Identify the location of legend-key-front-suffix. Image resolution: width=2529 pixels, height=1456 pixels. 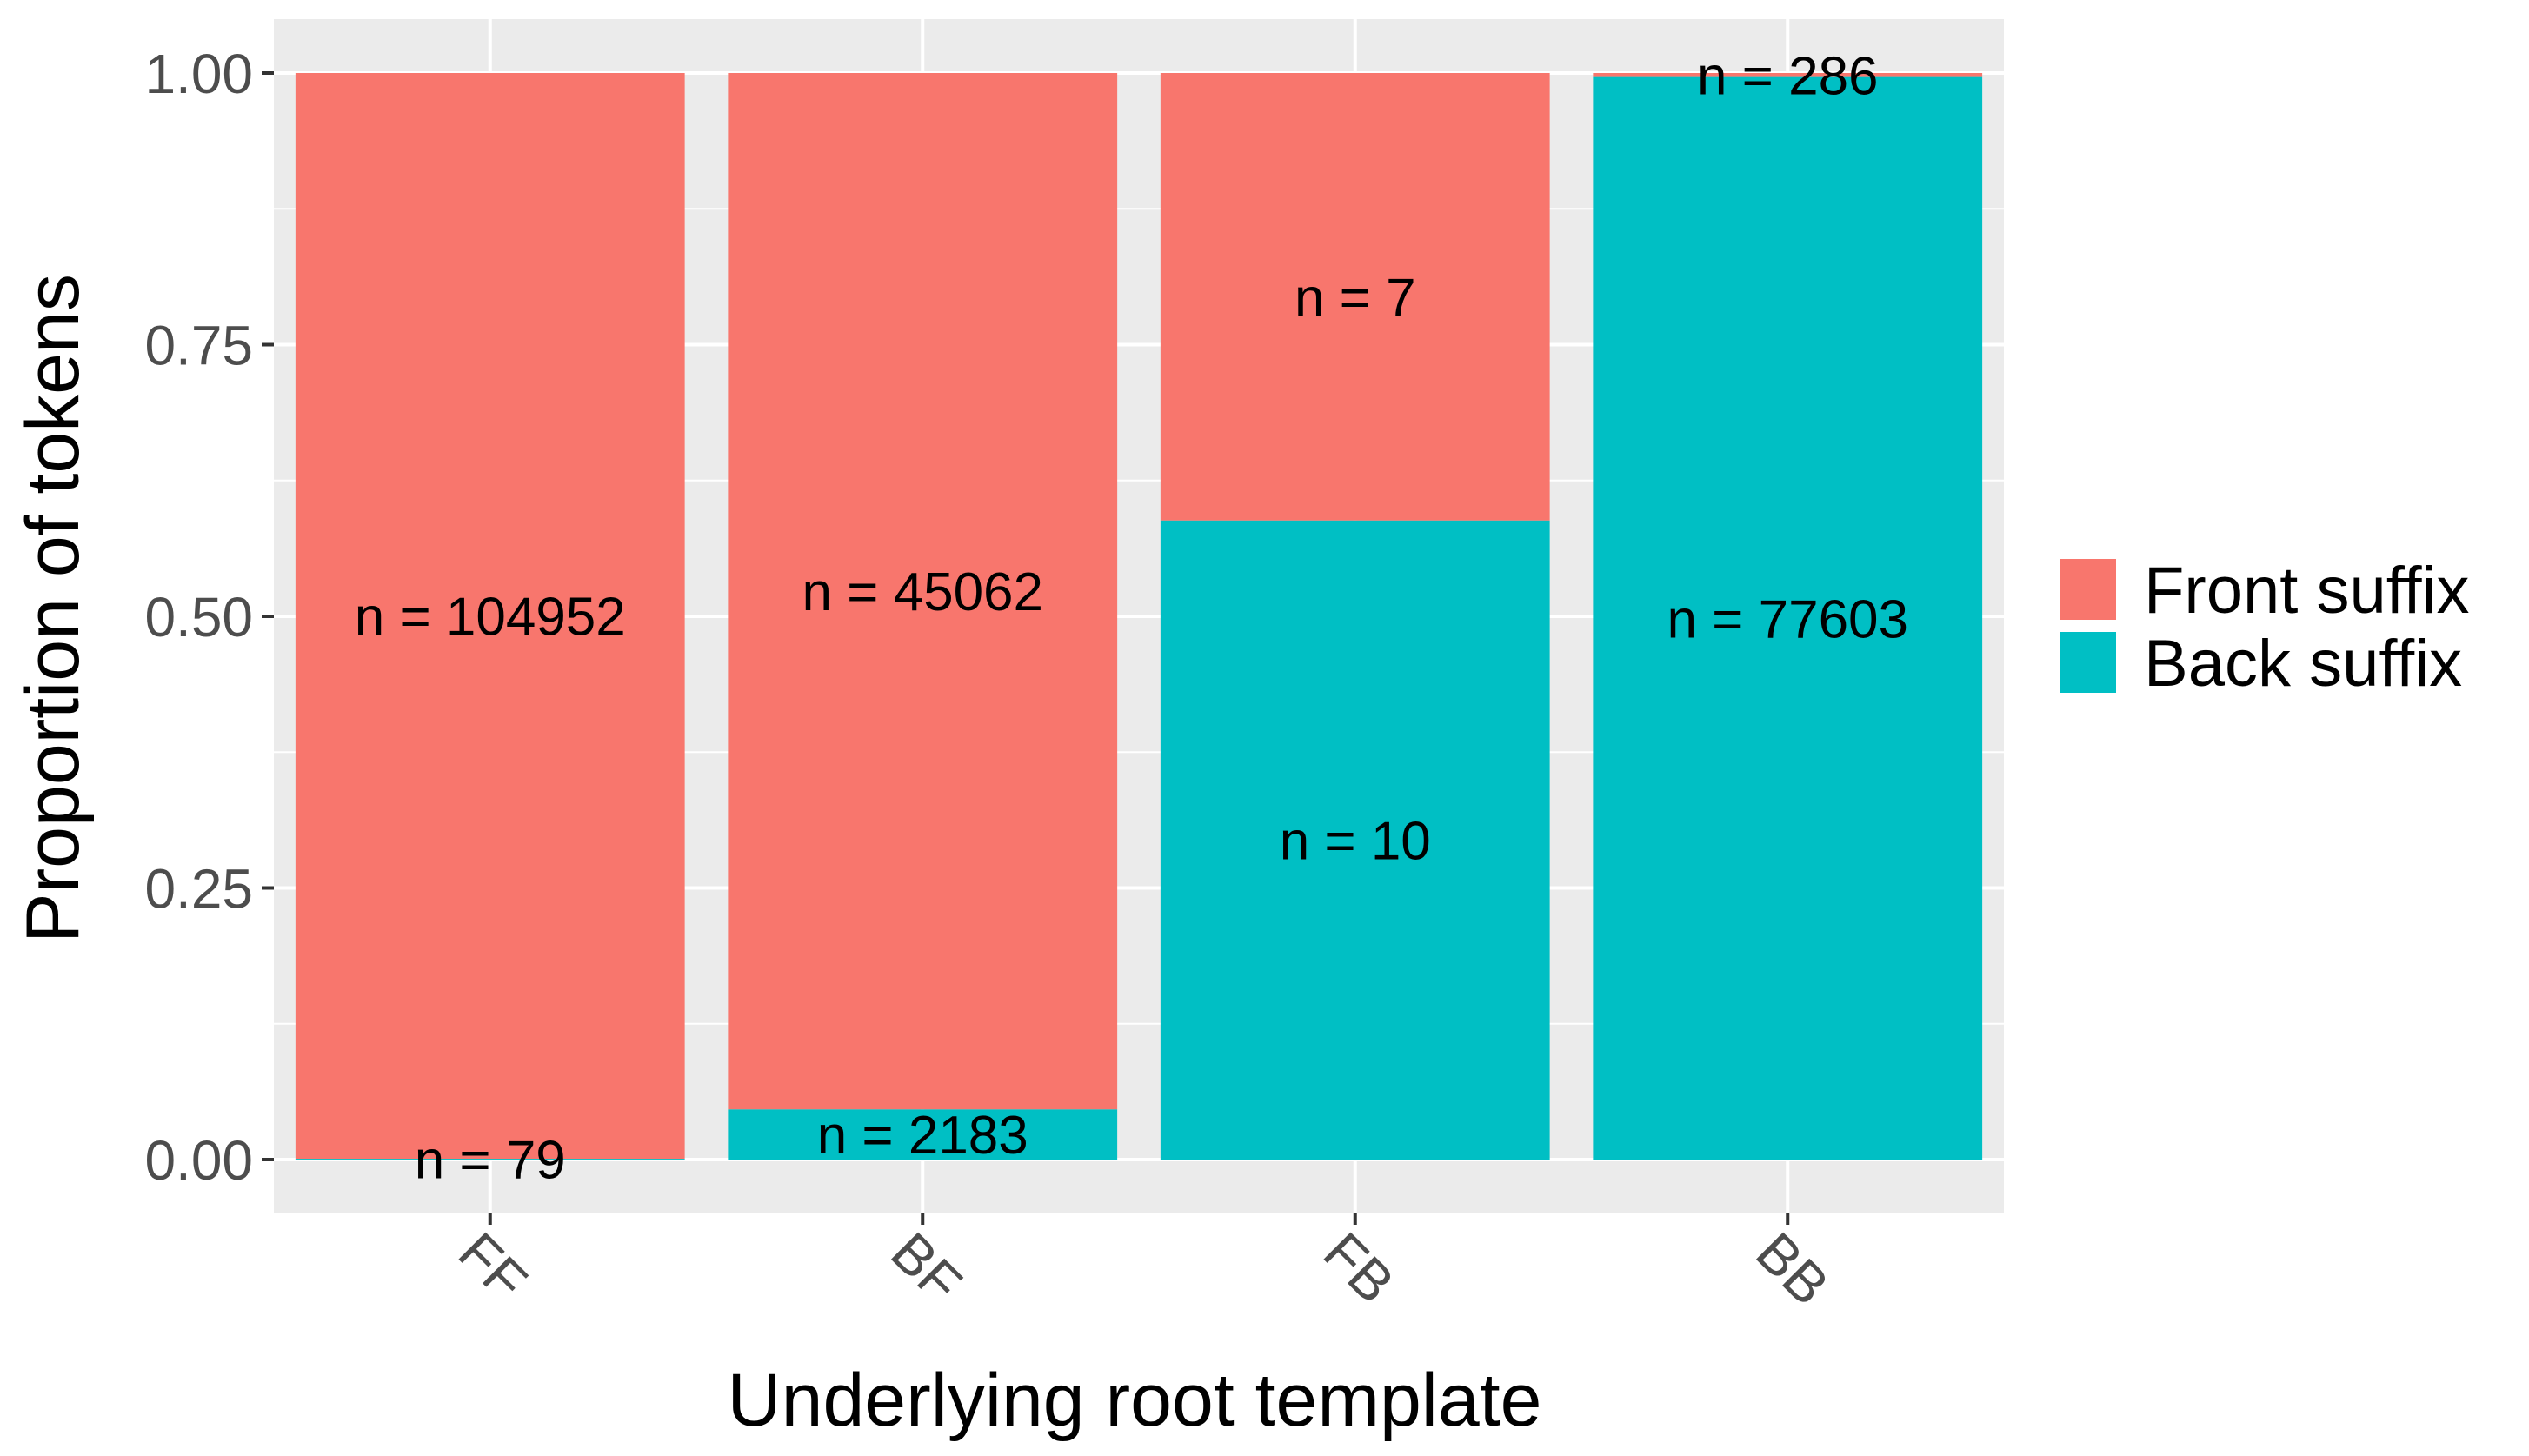
(2088, 589).